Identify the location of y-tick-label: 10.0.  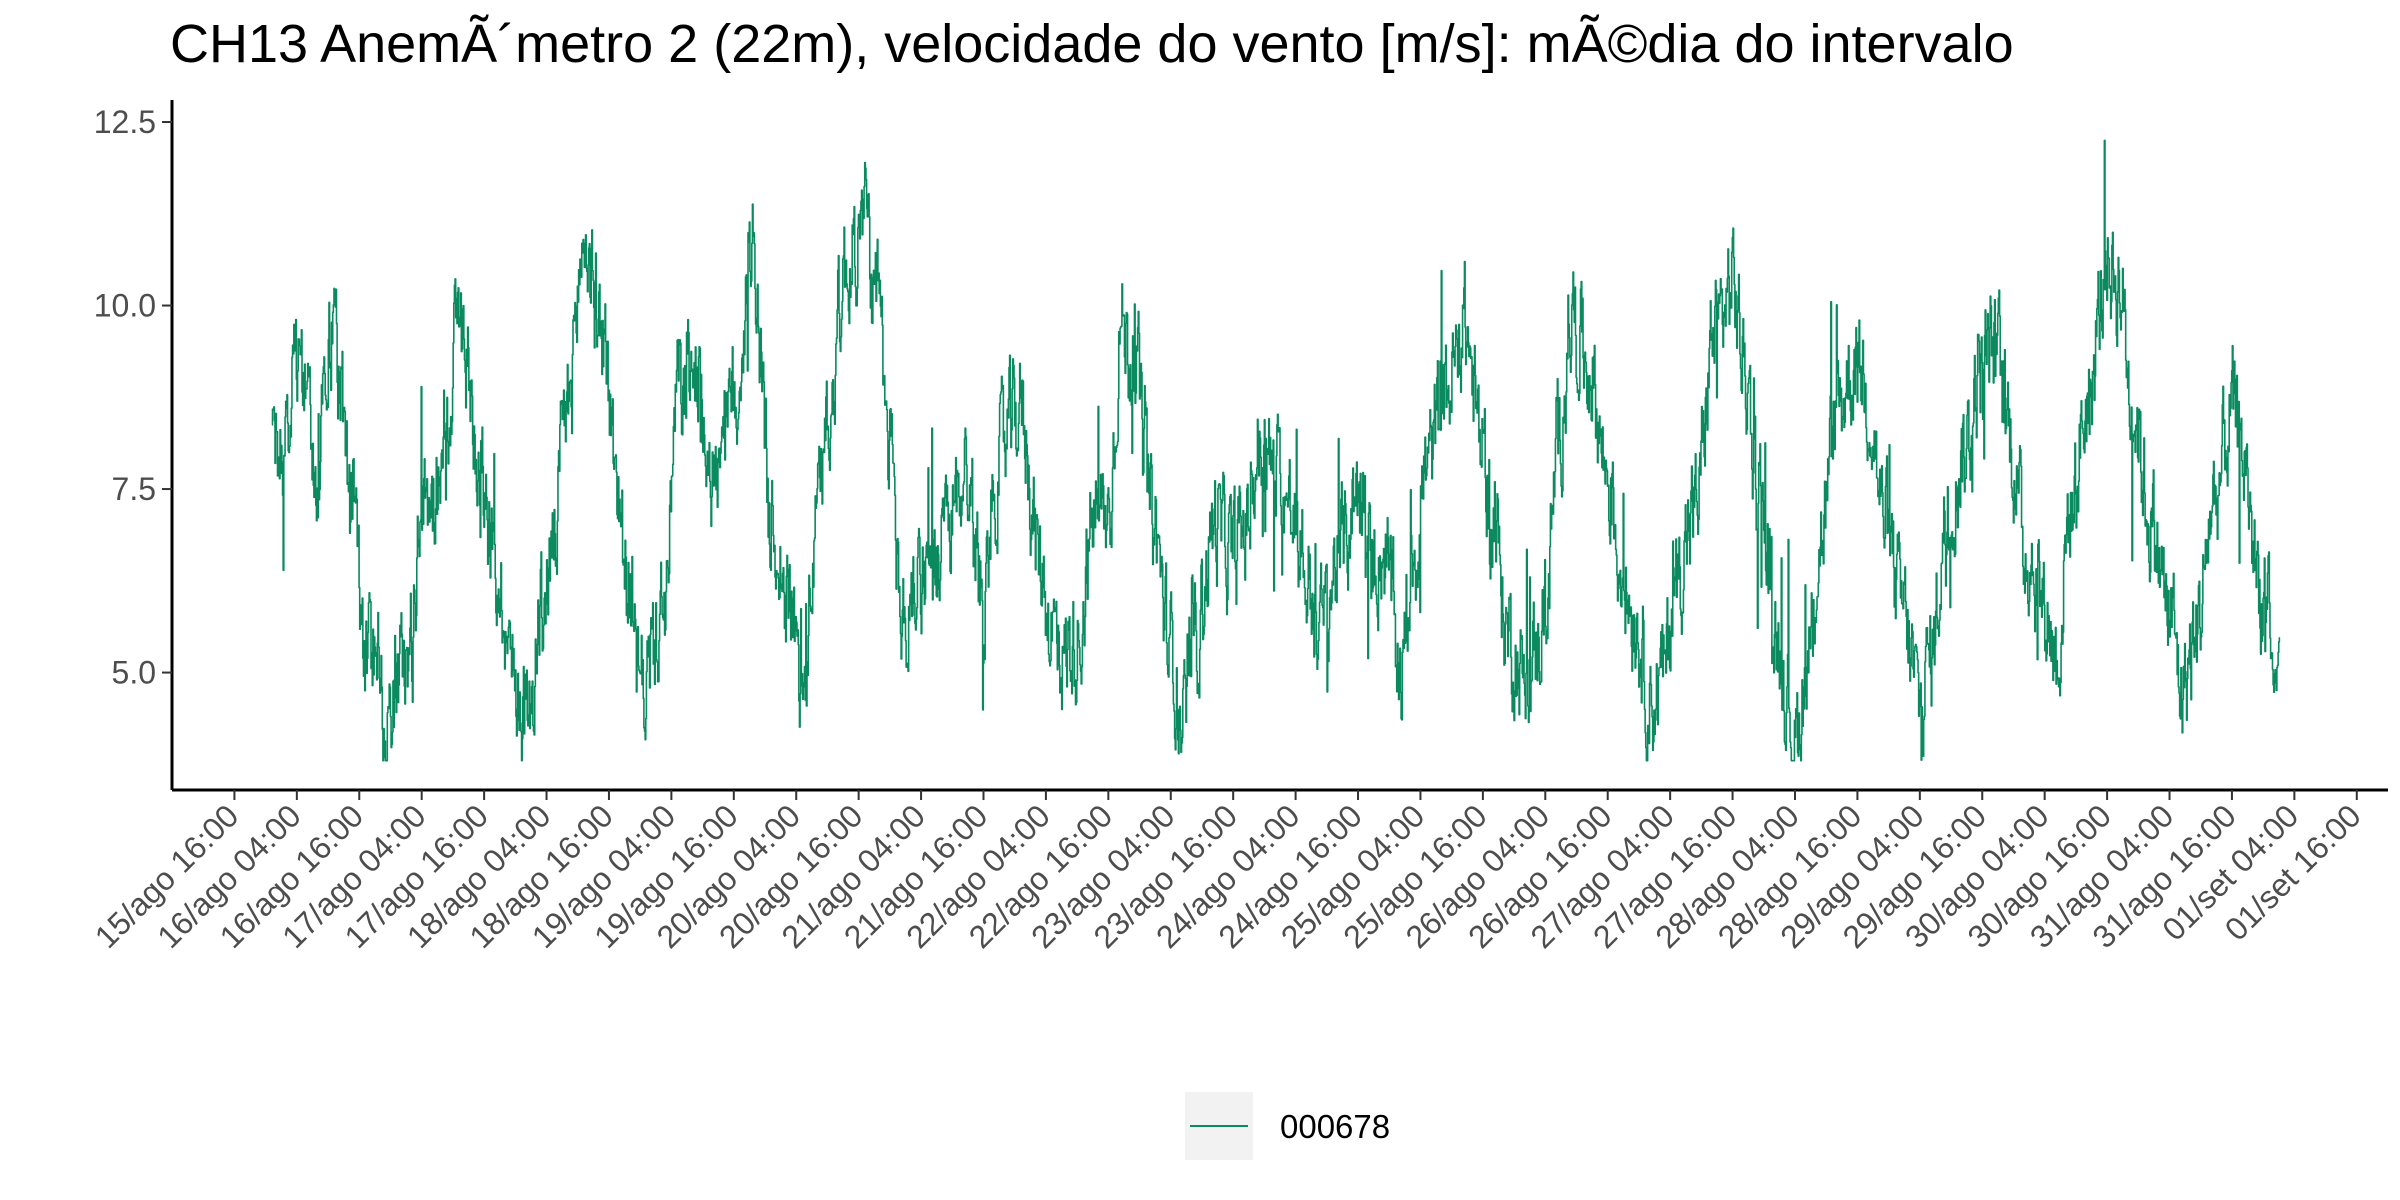
(125, 306).